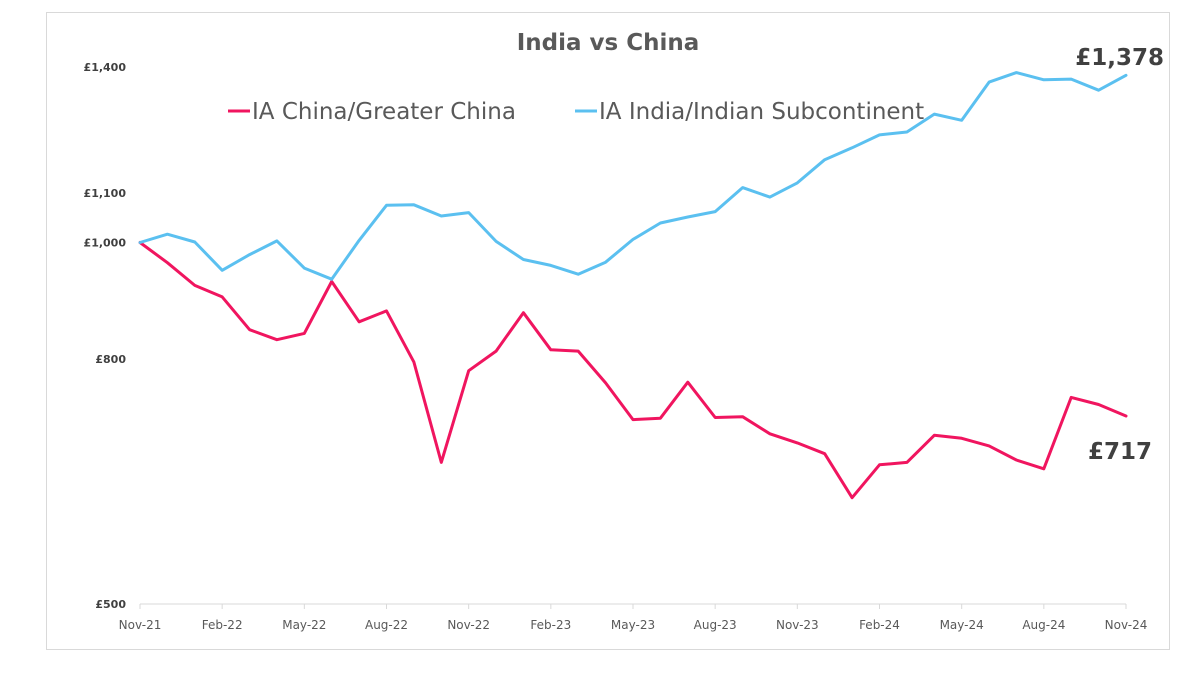 The image size is (1200, 675). I want to click on x-tick-label: Nov-24, so click(1126, 625).